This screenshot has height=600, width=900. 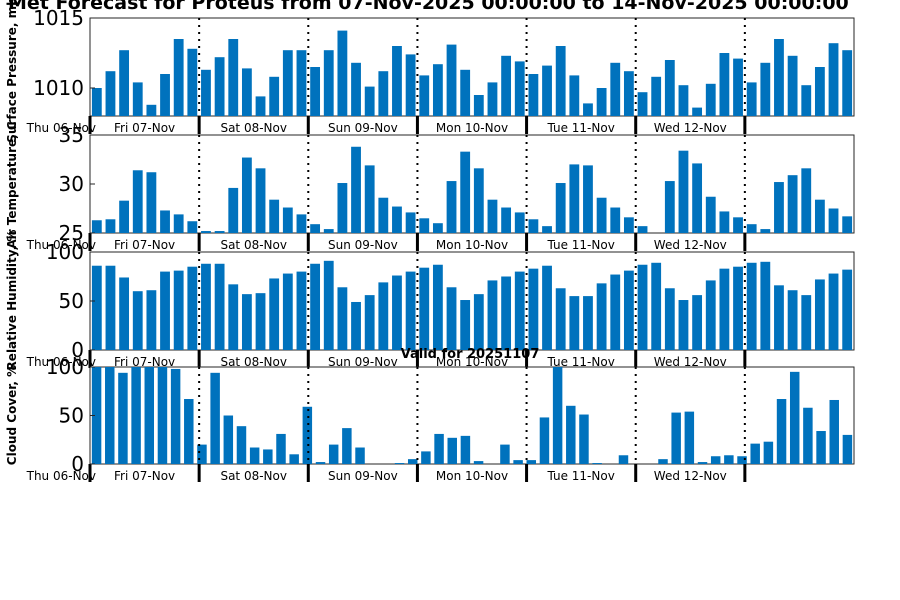 I want to click on y-tick-label: 50, so click(x=71, y=301).